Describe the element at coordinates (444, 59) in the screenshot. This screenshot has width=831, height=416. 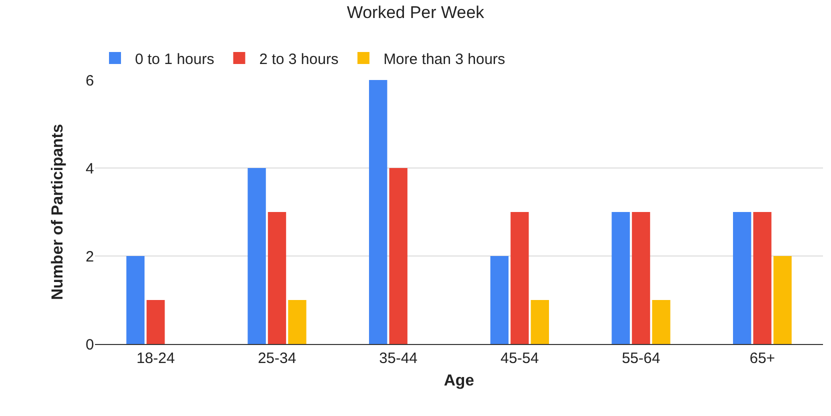
I see `legend-label: More than 3 hours` at that location.